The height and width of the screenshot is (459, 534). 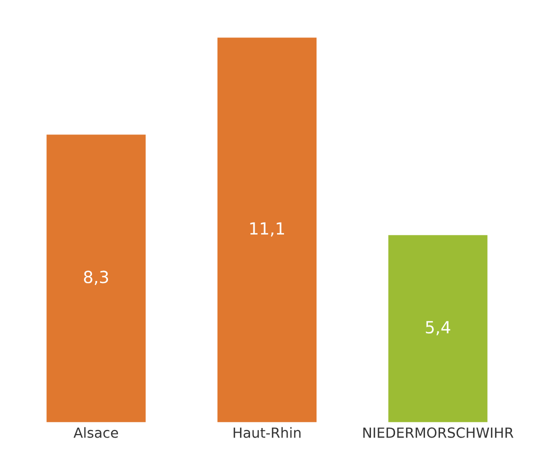 I want to click on data-label: 11,1, so click(x=267, y=229).